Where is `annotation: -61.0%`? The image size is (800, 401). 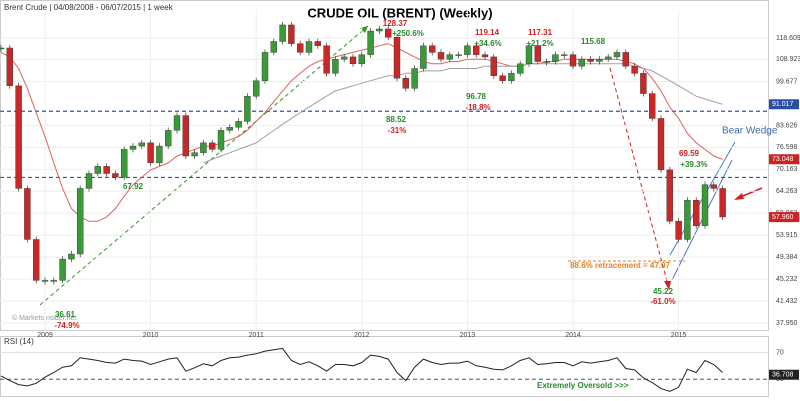
annotation: -61.0% is located at coordinates (662, 301).